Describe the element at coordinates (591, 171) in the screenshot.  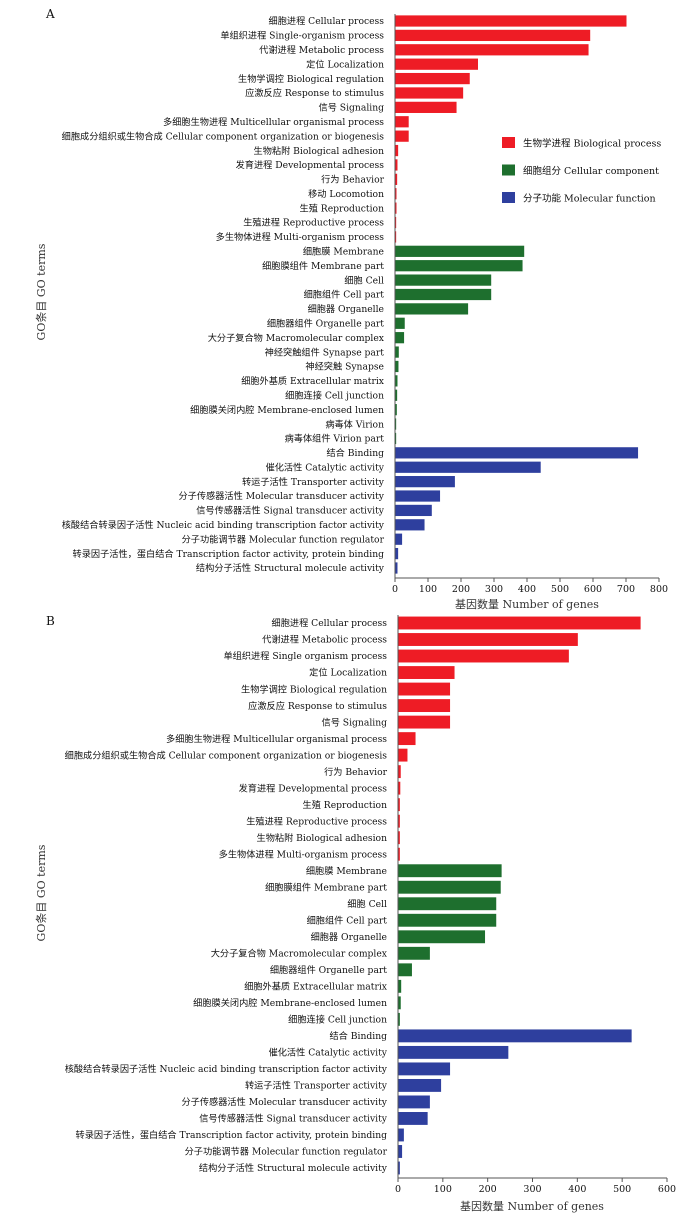
I see `panel-a-legend-label: 细胞组分 Cellular component` at that location.